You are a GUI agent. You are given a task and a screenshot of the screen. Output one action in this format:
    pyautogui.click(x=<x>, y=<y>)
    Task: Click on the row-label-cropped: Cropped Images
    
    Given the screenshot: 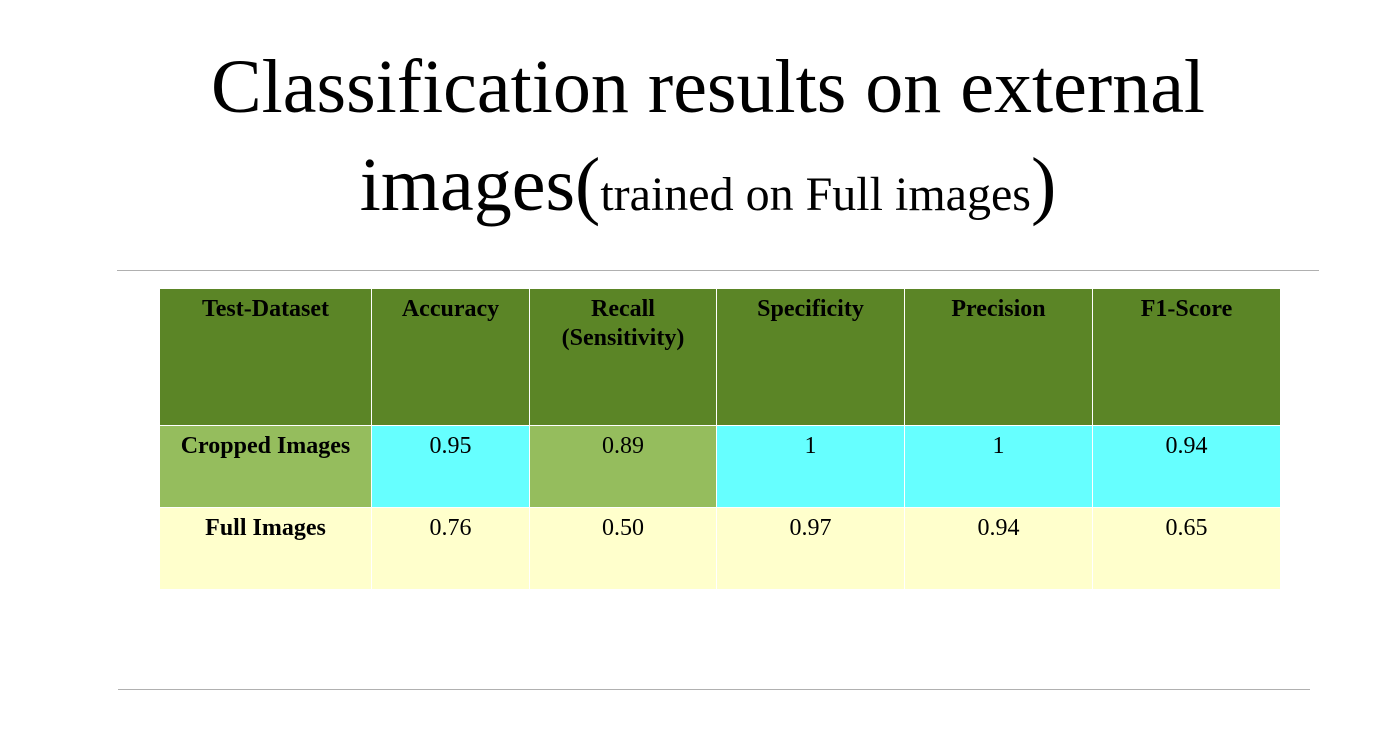 What is the action you would take?
    pyautogui.click(x=265, y=466)
    